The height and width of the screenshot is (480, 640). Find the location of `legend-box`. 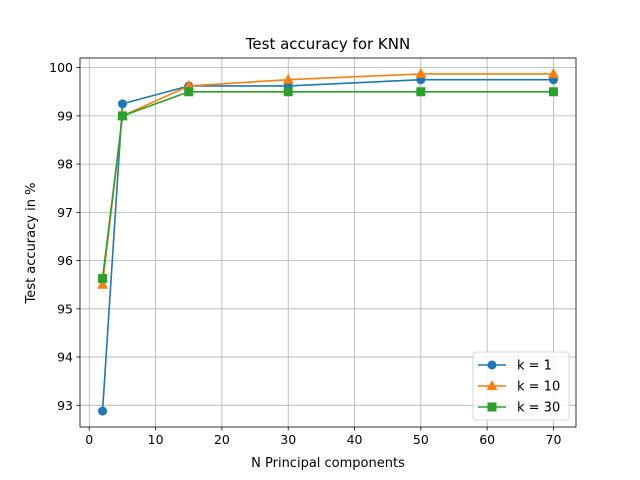

legend-box is located at coordinates (521, 386).